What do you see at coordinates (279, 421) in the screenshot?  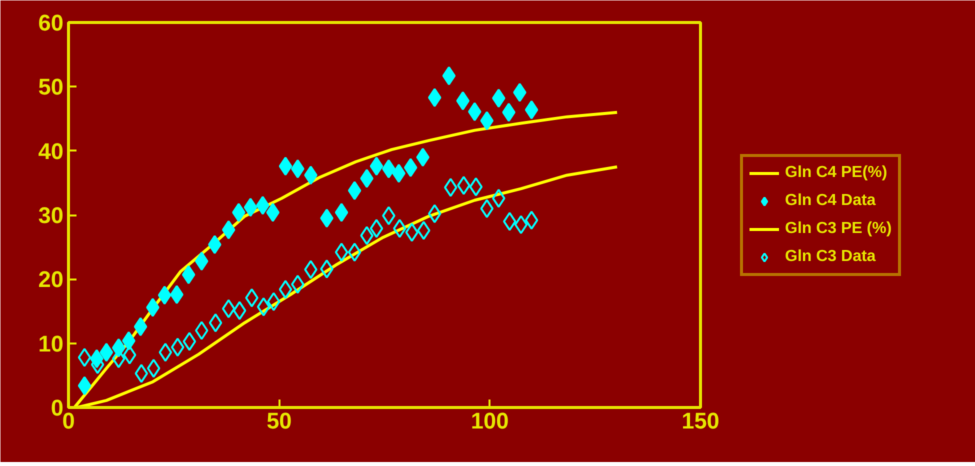 I see `x-tick-label: 50` at bounding box center [279, 421].